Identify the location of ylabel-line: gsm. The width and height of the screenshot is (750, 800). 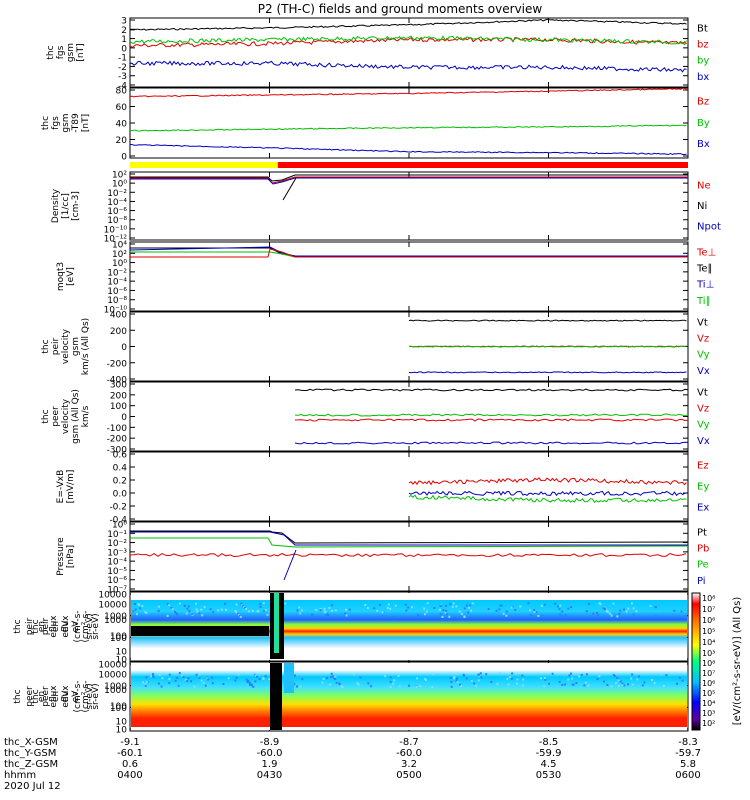
(71, 52).